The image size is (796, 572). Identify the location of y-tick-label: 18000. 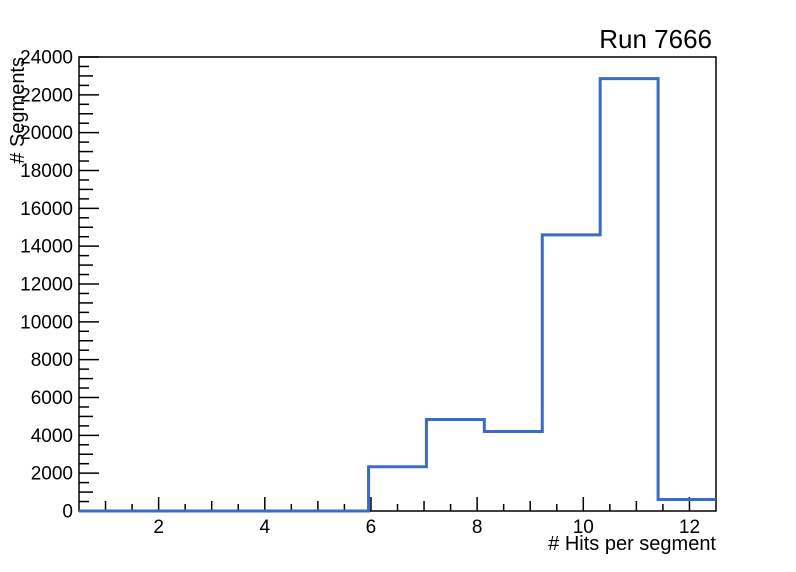
(46, 171).